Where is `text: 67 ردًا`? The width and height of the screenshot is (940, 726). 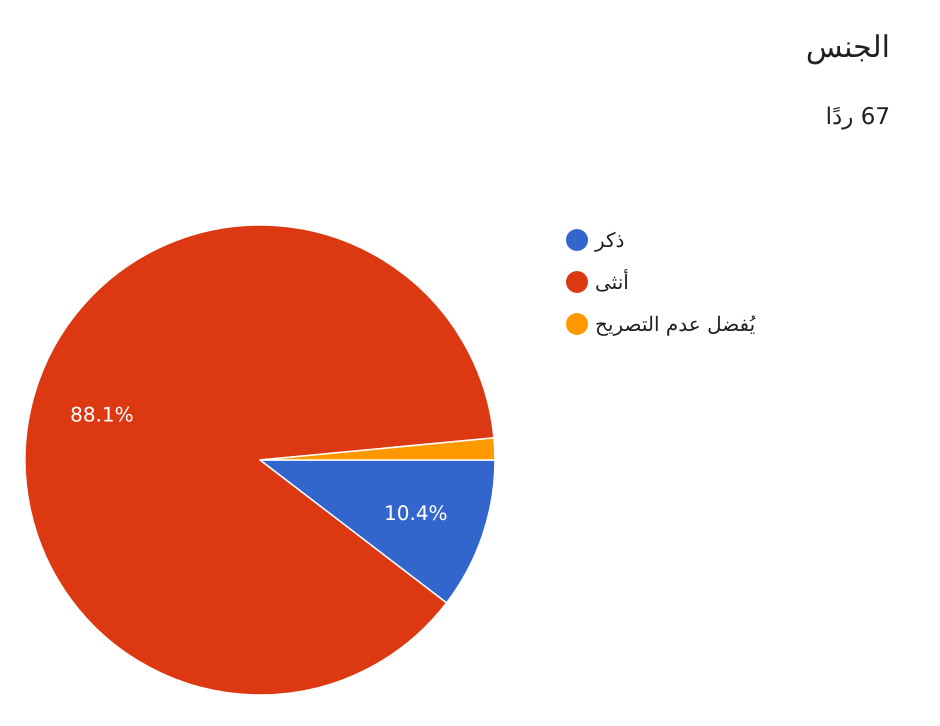
text: 67 ردًا is located at coordinates (858, 117).